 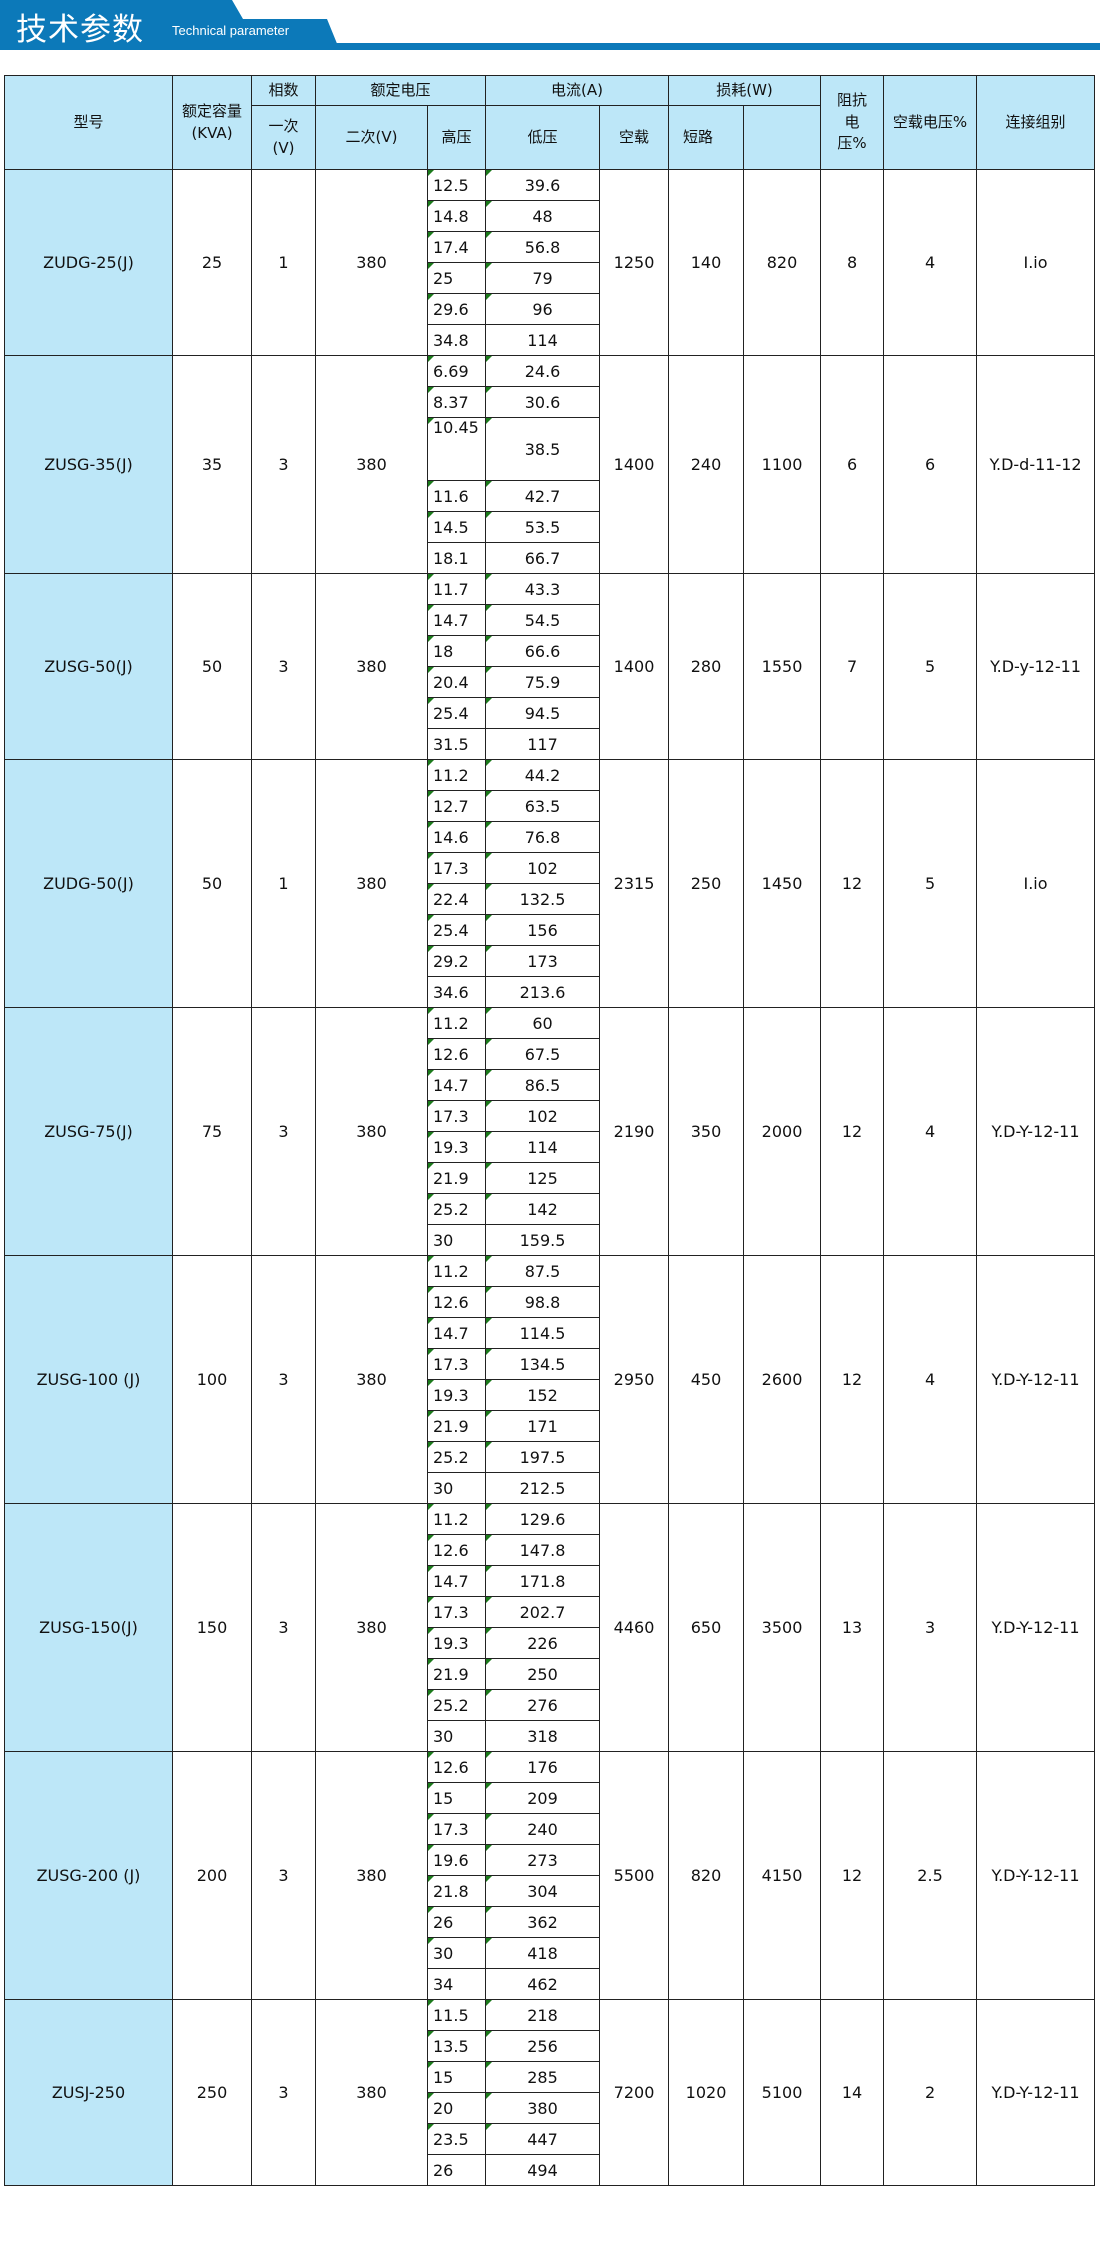 I want to click on cell-value: 142, so click(x=542, y=1209).